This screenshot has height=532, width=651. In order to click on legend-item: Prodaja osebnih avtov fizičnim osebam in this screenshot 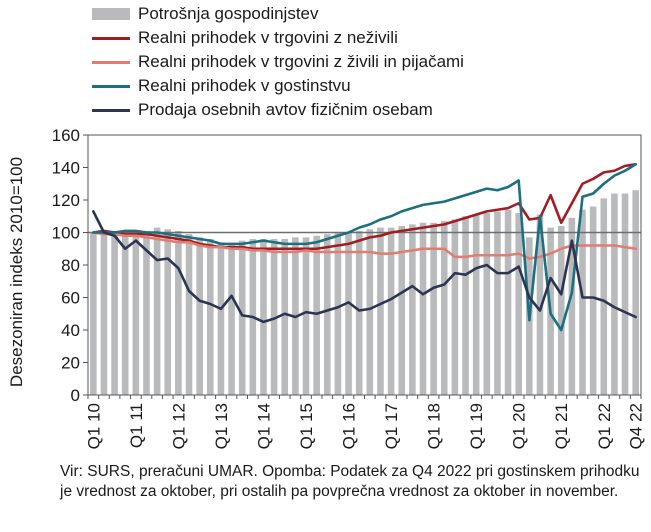, I will do `click(278, 110)`.